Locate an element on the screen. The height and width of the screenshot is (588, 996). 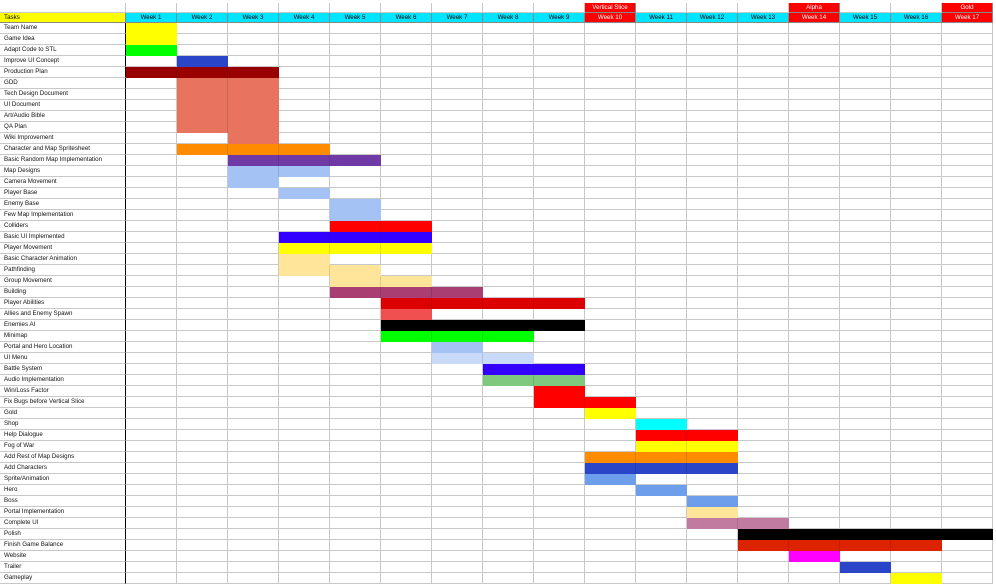
week-header-cell: Week 12 is located at coordinates (712, 18).